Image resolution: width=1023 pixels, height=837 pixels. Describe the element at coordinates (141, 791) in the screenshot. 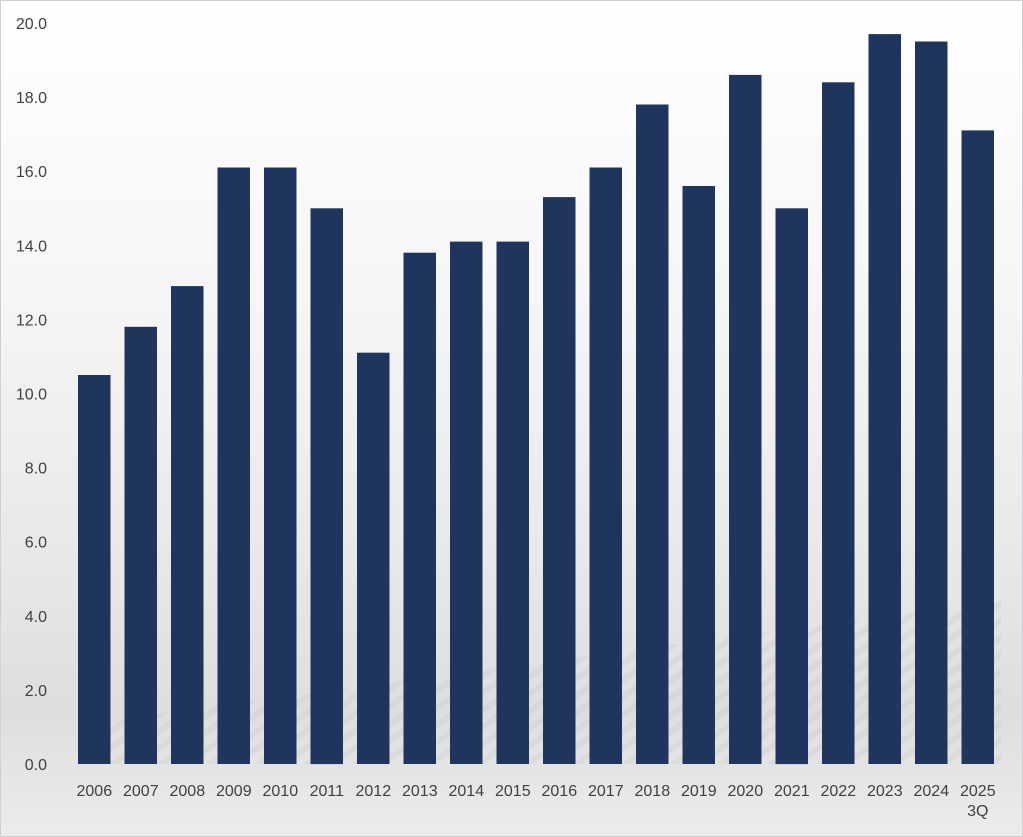

I see `x-tick-label: 2007` at that location.